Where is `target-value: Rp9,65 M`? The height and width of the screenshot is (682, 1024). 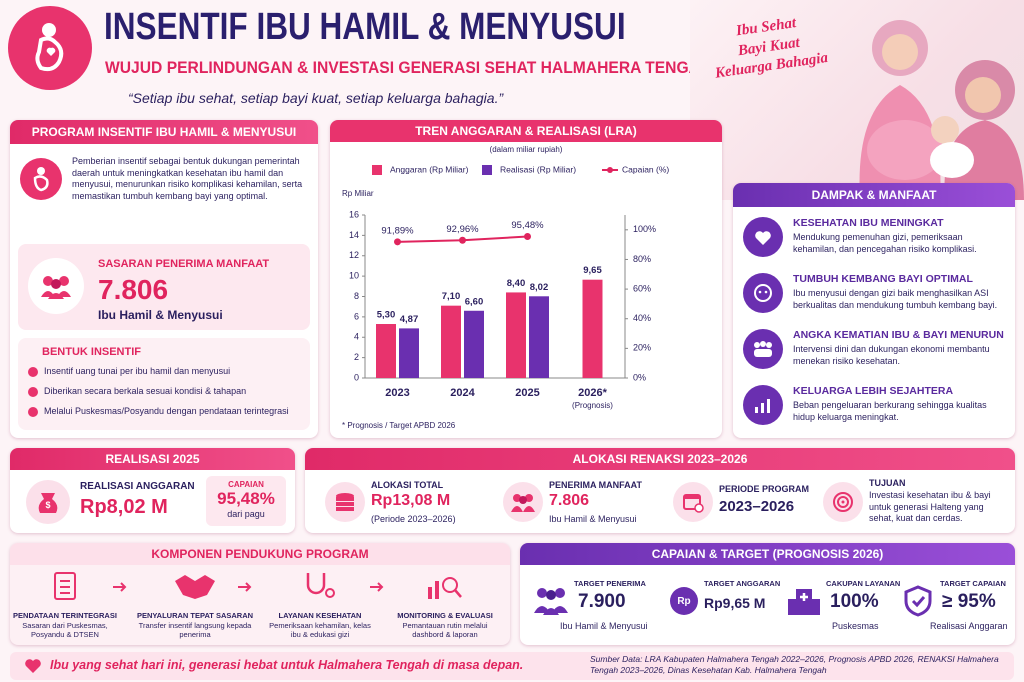
target-value: Rp9,65 M is located at coordinates (735, 603).